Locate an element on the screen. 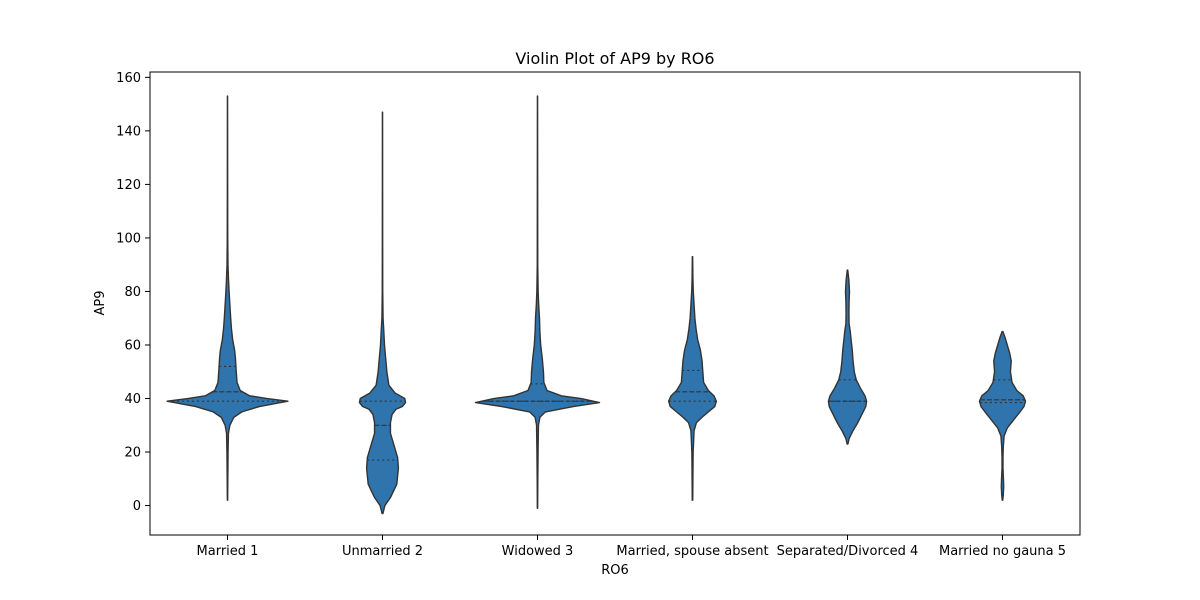 Image resolution: width=1200 pixels, height=600 pixels. x-tick-label: Married, spouse absent is located at coordinates (692, 551).